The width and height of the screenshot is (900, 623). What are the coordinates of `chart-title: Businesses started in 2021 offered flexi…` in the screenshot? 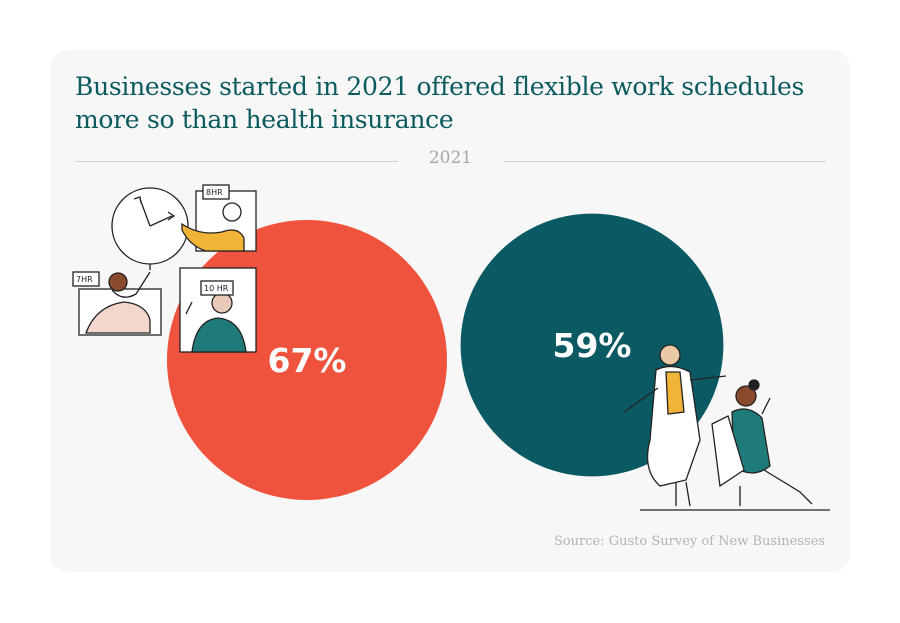 It's located at (440, 103).